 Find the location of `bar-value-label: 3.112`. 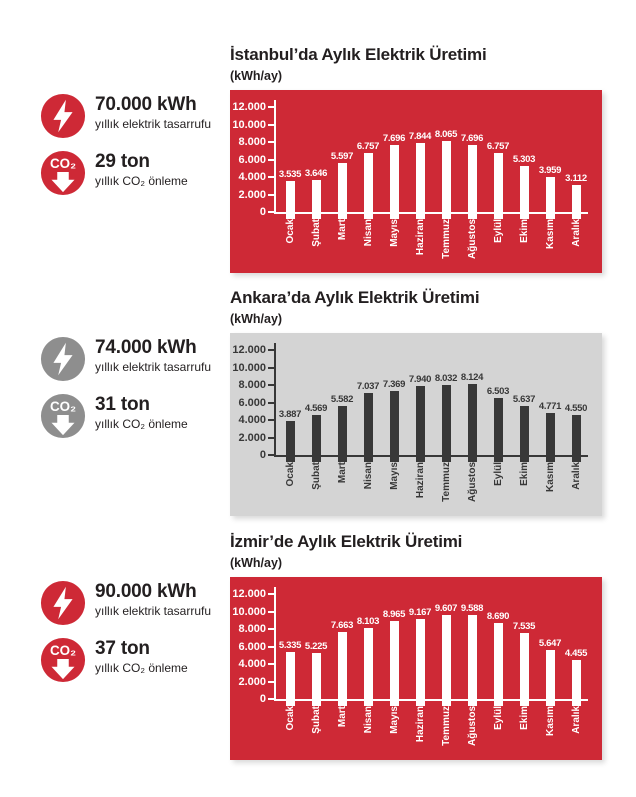

bar-value-label: 3.112 is located at coordinates (576, 178).